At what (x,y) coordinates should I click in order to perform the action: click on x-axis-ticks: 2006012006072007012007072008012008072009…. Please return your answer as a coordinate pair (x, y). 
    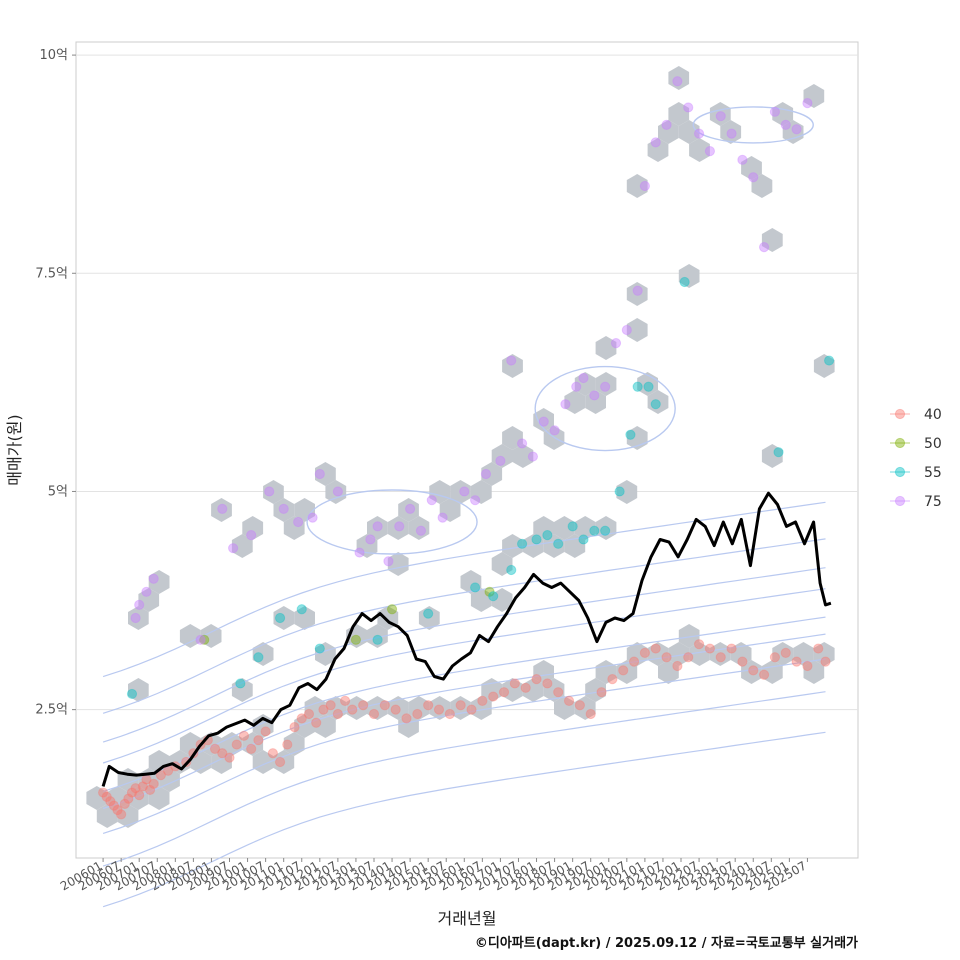
    Looking at the image, I should click on (433, 876).